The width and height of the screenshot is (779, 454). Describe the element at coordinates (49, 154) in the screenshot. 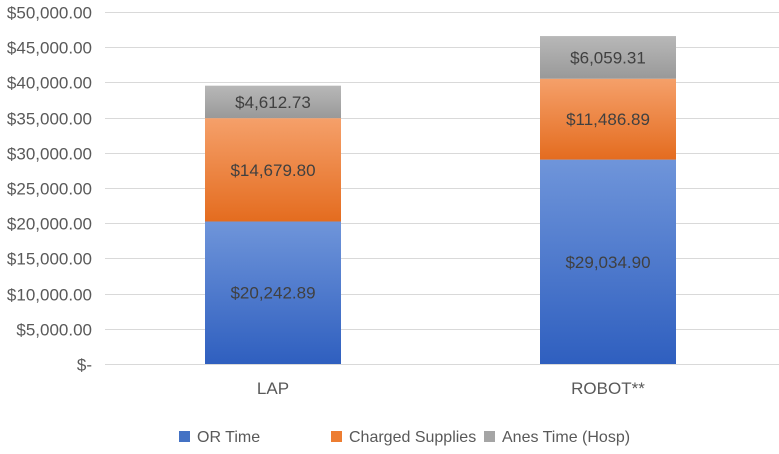

I see `y-tick-label: $30,000.00` at that location.